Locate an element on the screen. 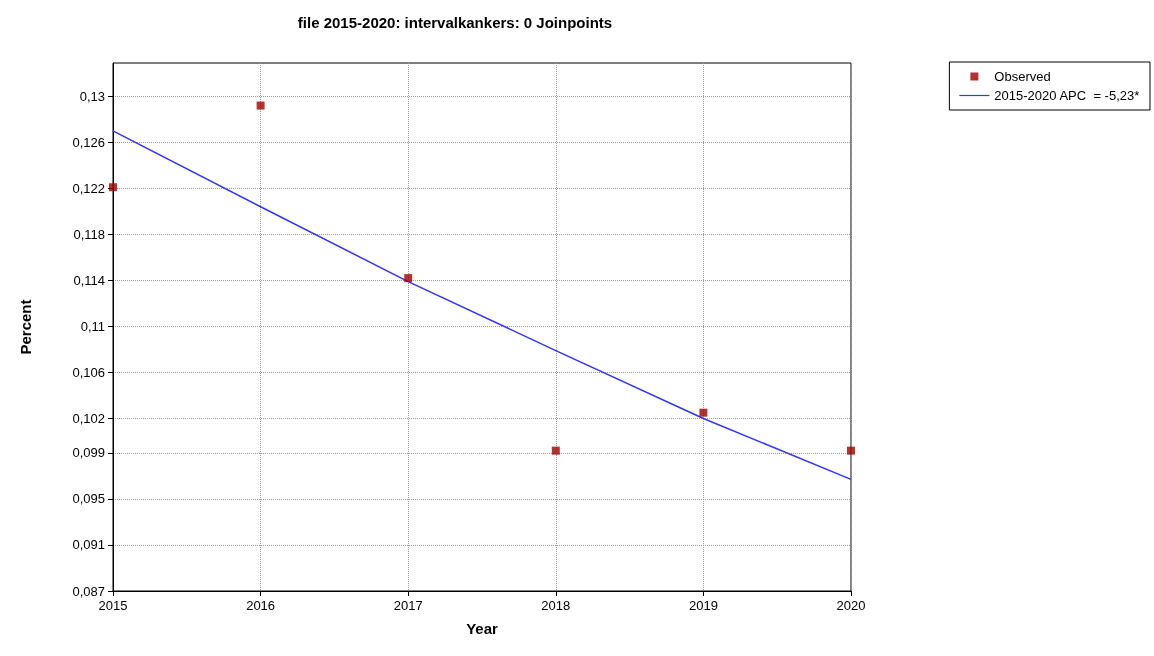 The height and width of the screenshot is (656, 1154). x-tick-label: 2016 is located at coordinates (261, 605).